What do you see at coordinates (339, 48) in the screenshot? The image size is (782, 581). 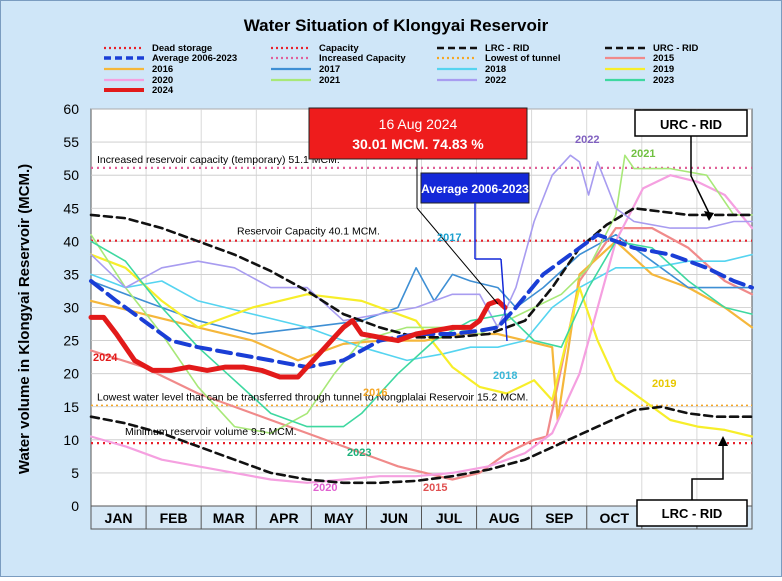 I see `legend-label: Capacity` at bounding box center [339, 48].